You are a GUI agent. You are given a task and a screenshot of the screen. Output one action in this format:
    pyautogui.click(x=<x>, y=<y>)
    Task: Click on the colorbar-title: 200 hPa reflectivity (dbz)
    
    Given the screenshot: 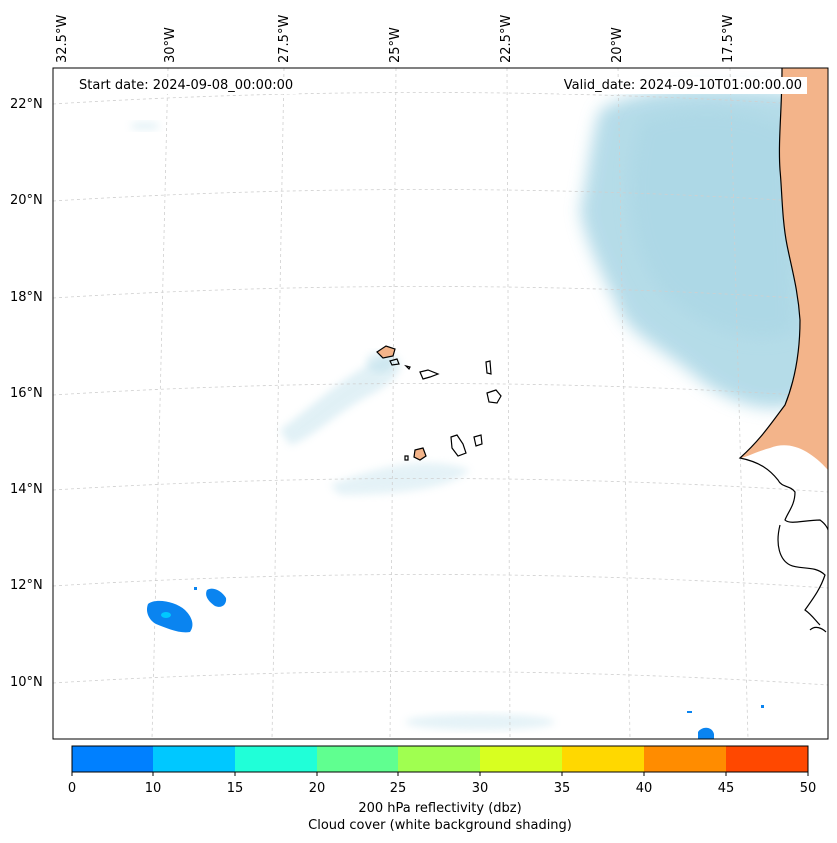 What is the action you would take?
    pyautogui.click(x=440, y=808)
    